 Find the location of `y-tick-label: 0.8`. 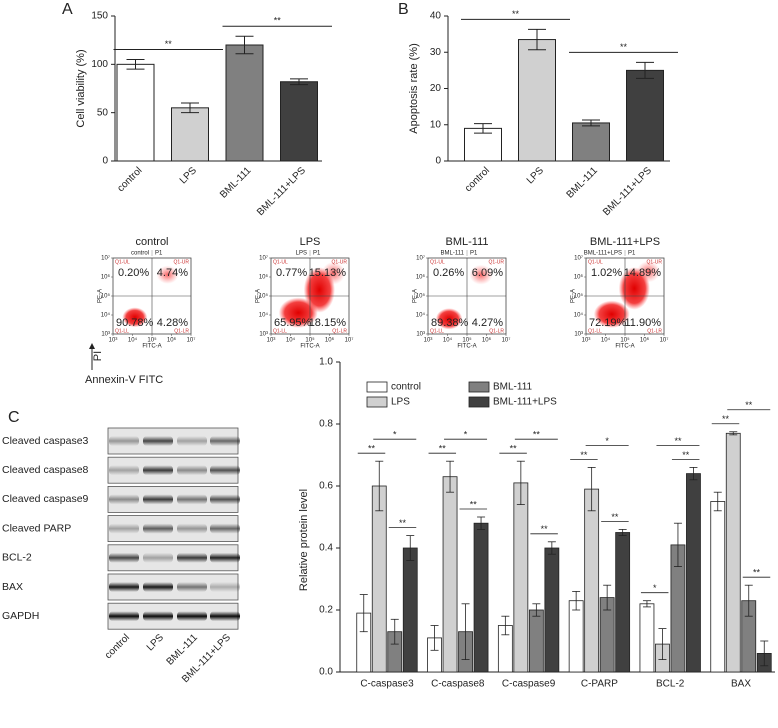

y-tick-label: 0.8 is located at coordinates (326, 424).